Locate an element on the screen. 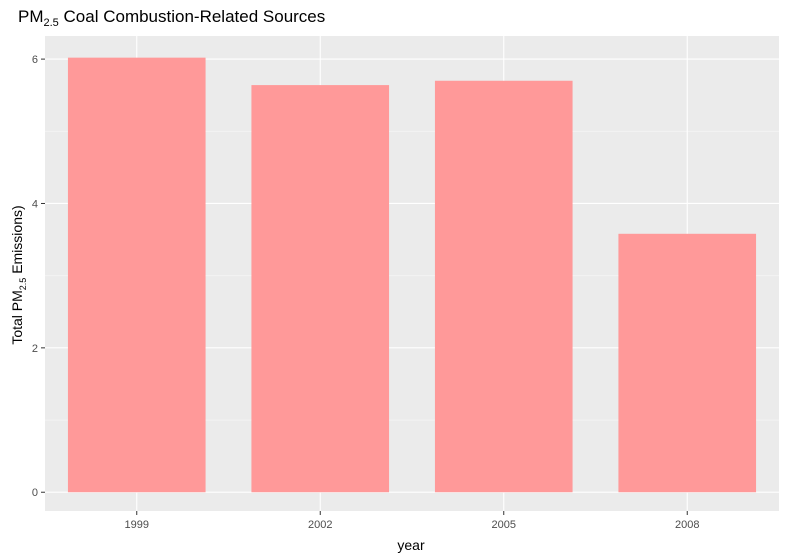  x-axis-label: year is located at coordinates (411, 545).